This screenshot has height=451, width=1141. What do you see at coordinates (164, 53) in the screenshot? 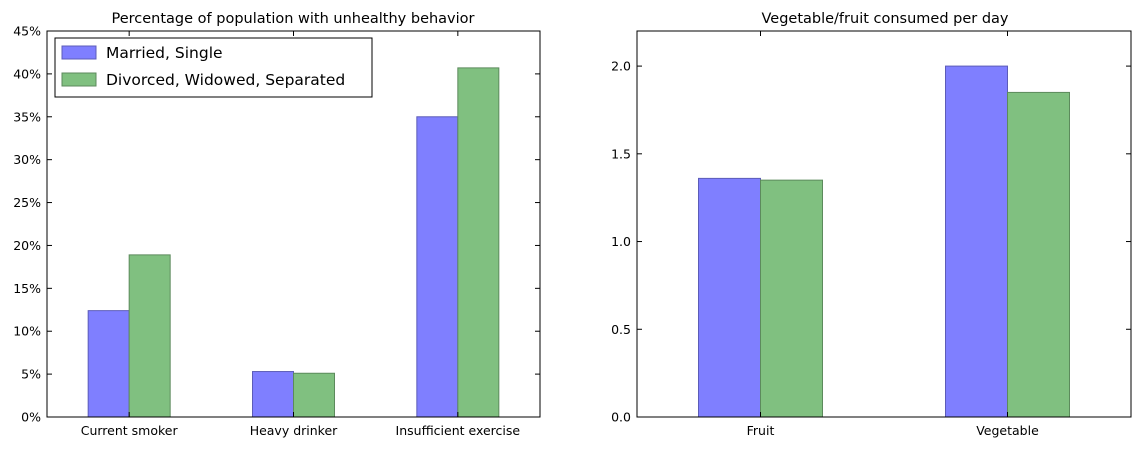
I see `legend-label-series-1: Married, Single` at bounding box center [164, 53].